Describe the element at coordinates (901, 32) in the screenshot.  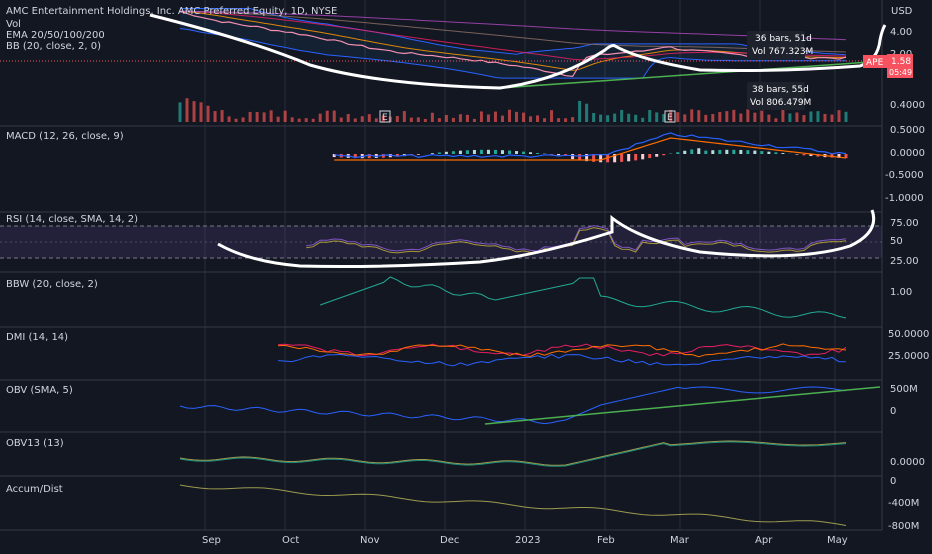
I see `y-tick-price-4: 4.00` at that location.